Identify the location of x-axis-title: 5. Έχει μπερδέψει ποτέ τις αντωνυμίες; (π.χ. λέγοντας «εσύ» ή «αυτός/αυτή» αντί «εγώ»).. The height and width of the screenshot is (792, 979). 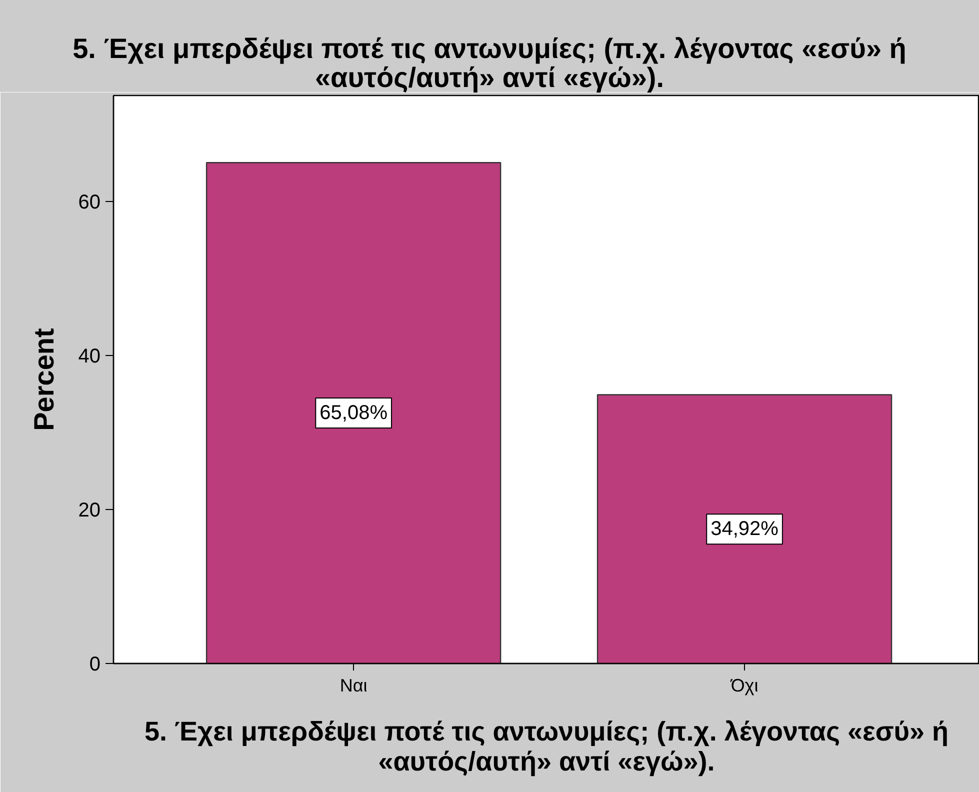
(546, 746).